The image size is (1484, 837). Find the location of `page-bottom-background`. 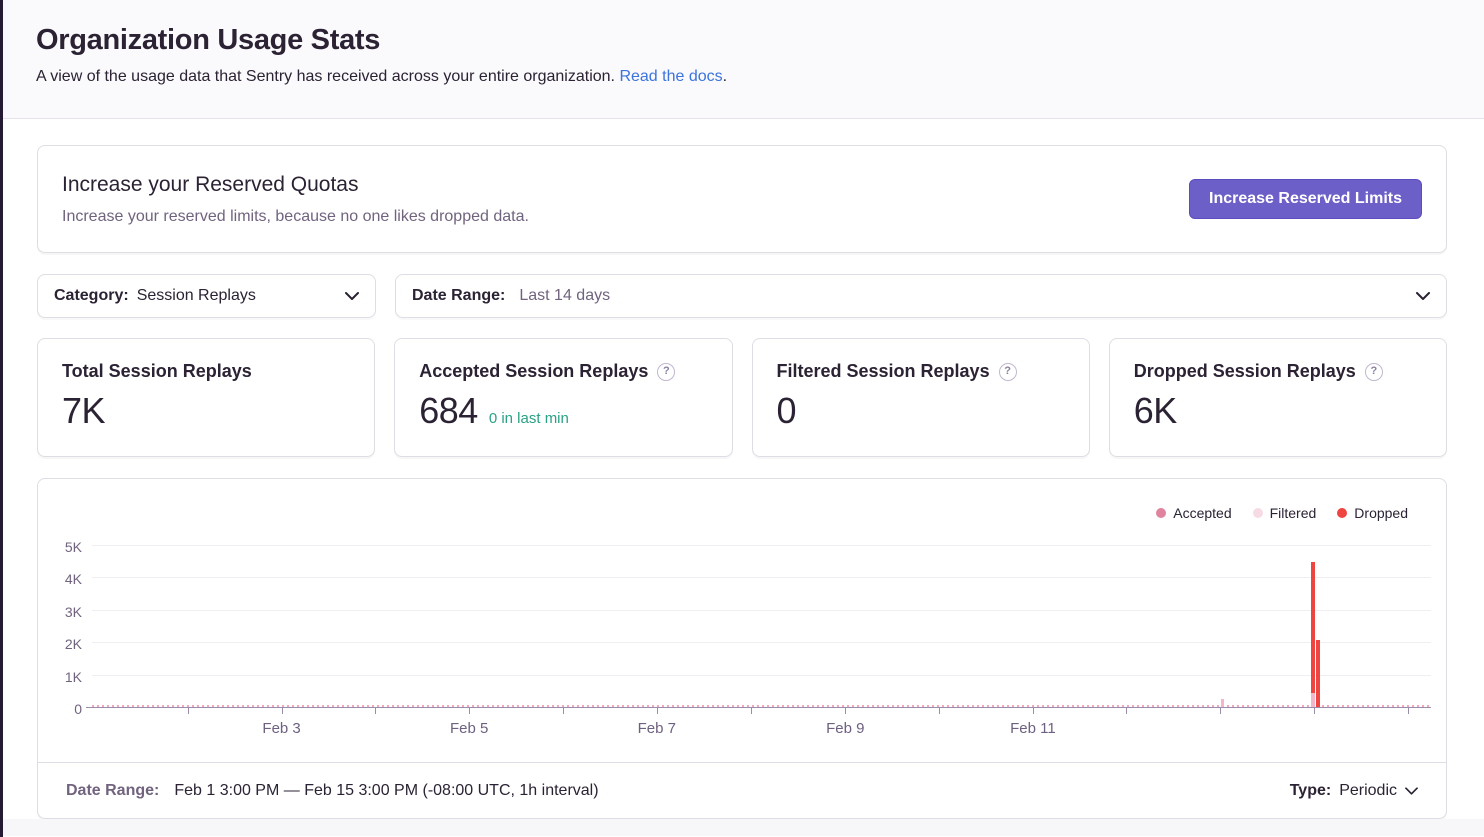

page-bottom-background is located at coordinates (742, 827).